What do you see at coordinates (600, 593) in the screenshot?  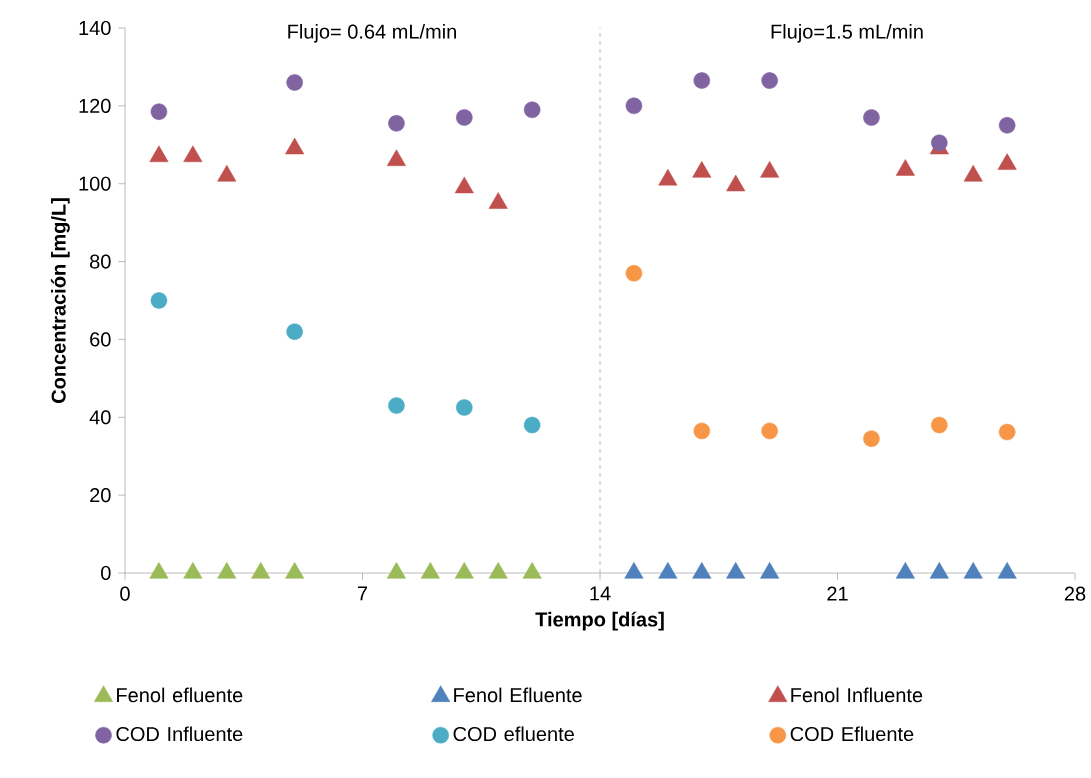 I see `x-tick-label: 14` at bounding box center [600, 593].